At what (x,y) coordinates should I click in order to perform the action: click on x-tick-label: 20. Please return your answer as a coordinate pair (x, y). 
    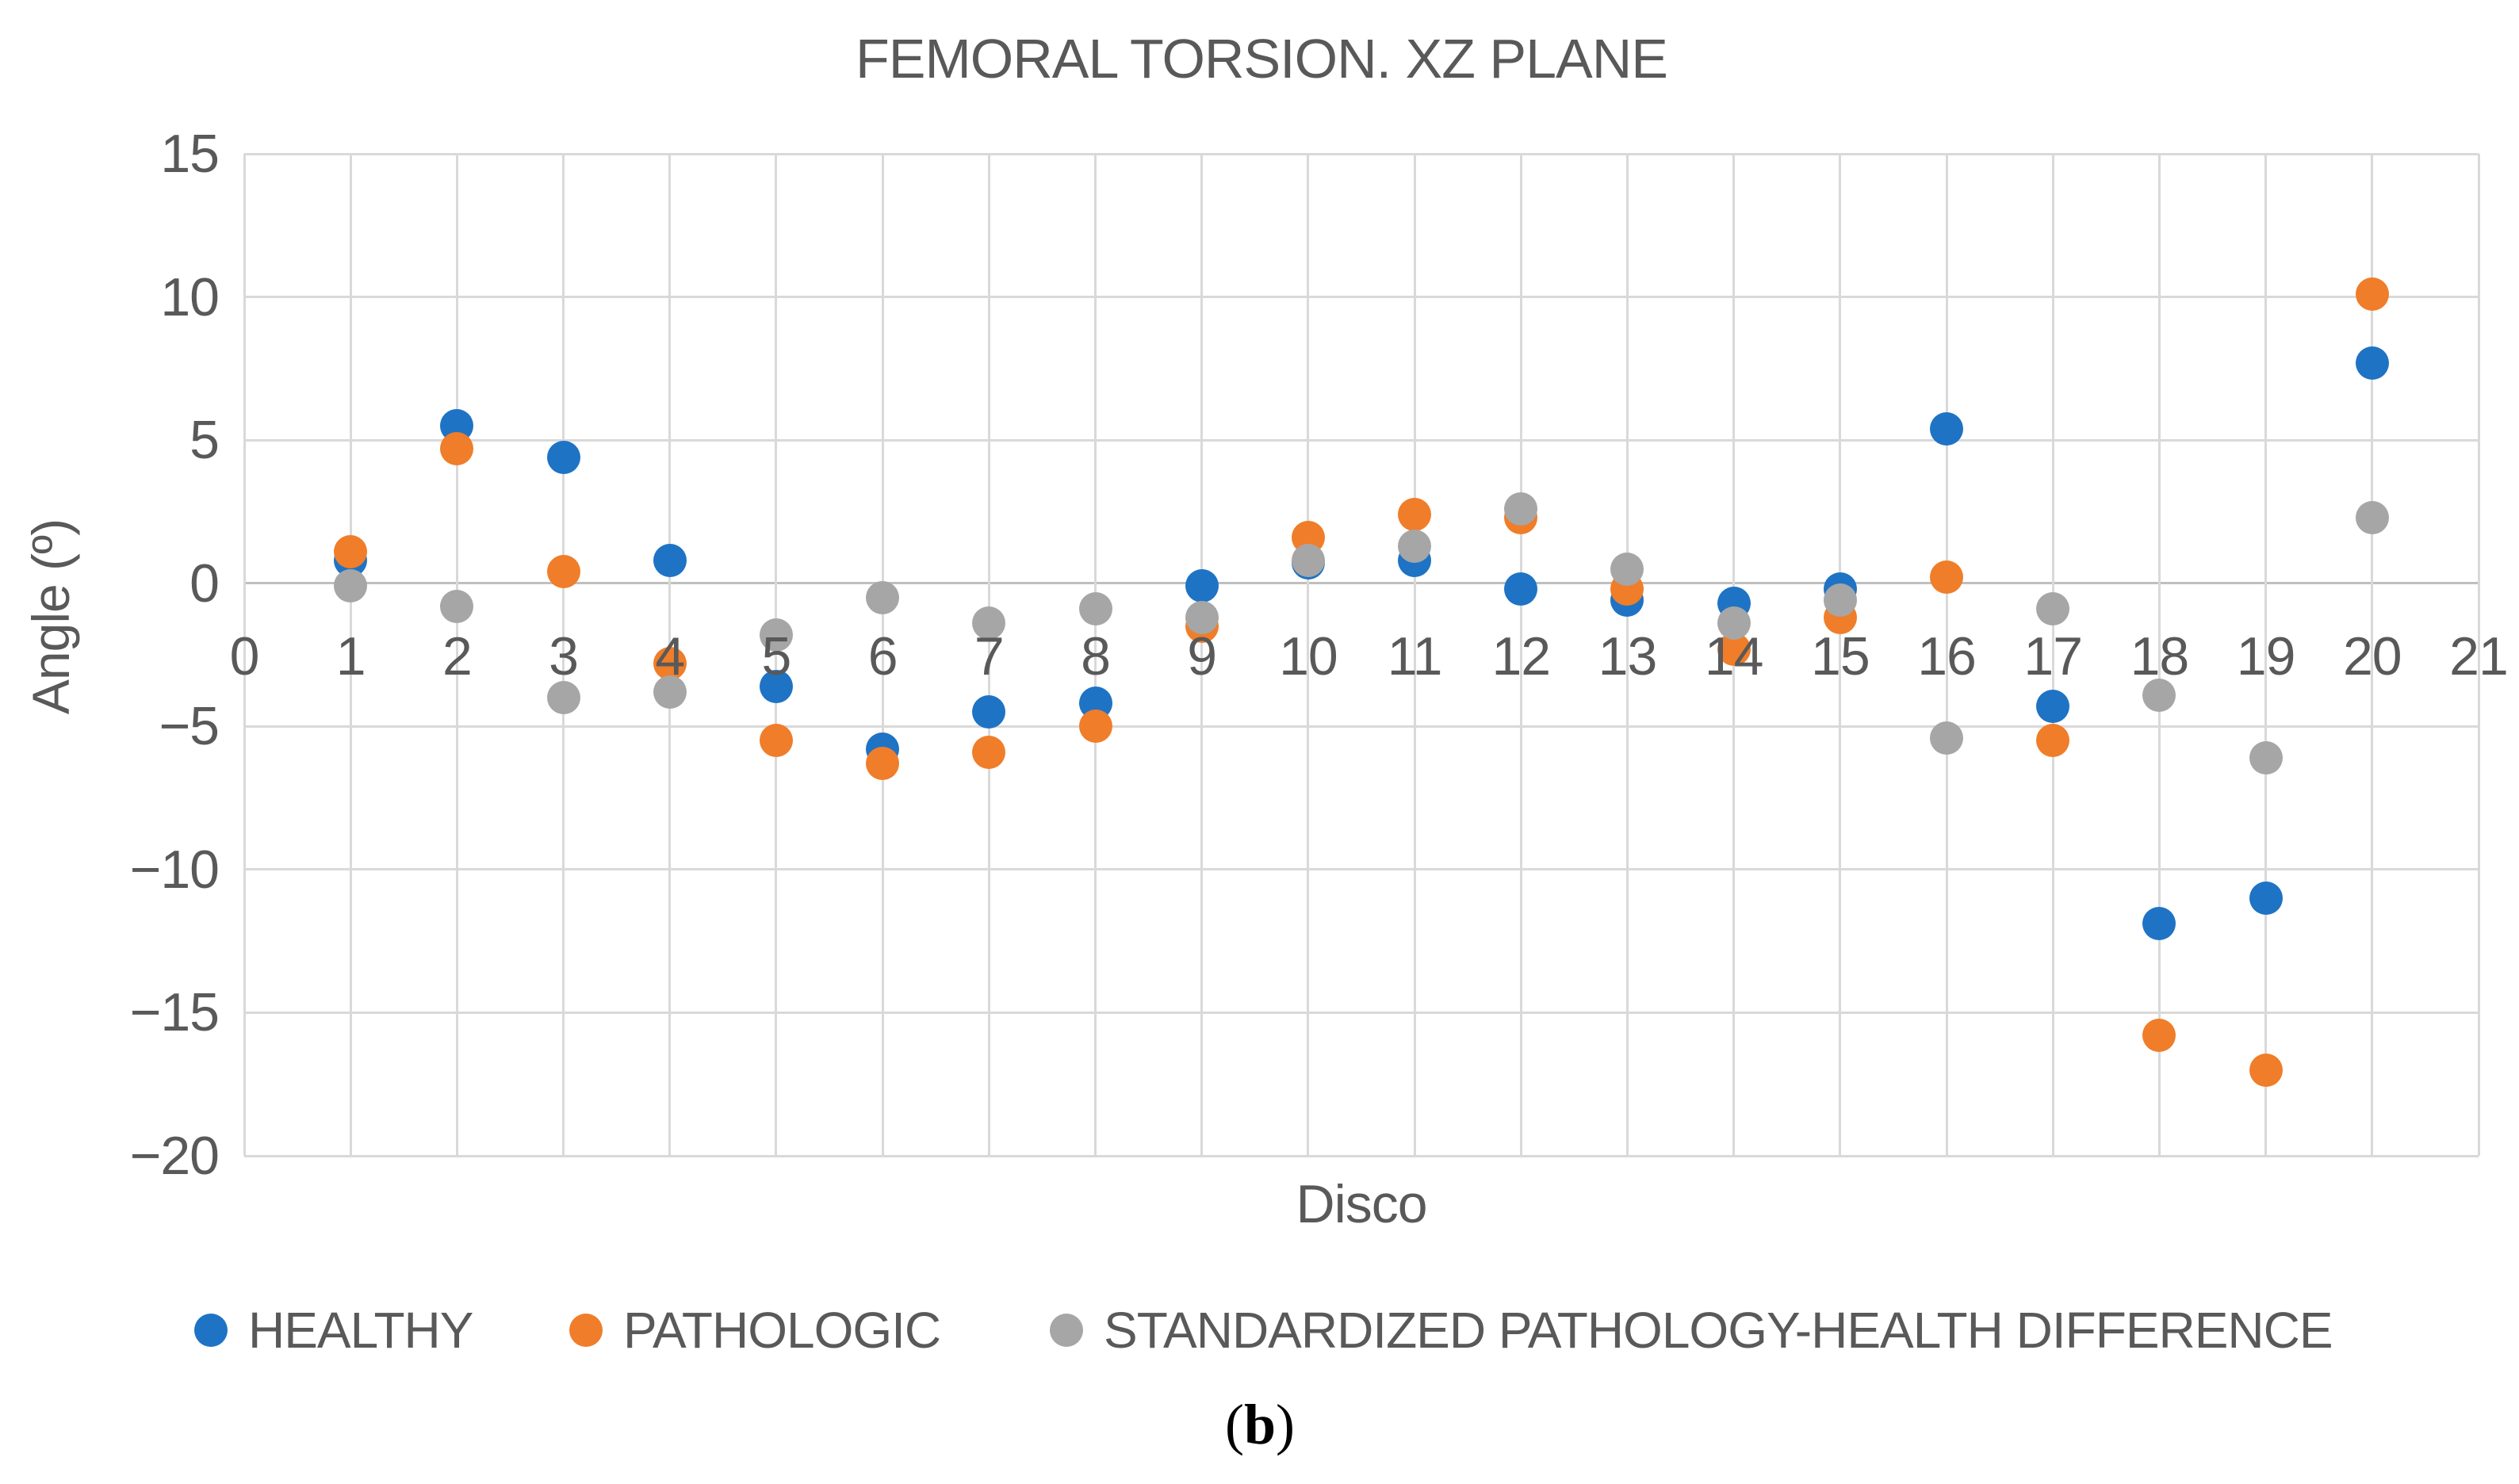
    Looking at the image, I should click on (2372, 656).